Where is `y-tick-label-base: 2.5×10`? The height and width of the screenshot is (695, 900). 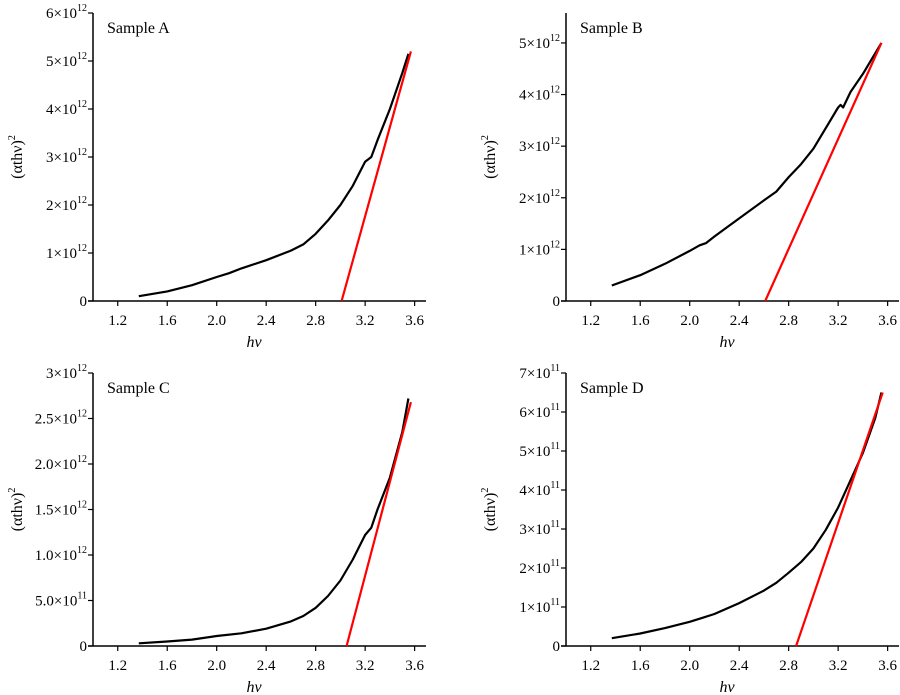 y-tick-label-base: 2.5×10 is located at coordinates (56, 420).